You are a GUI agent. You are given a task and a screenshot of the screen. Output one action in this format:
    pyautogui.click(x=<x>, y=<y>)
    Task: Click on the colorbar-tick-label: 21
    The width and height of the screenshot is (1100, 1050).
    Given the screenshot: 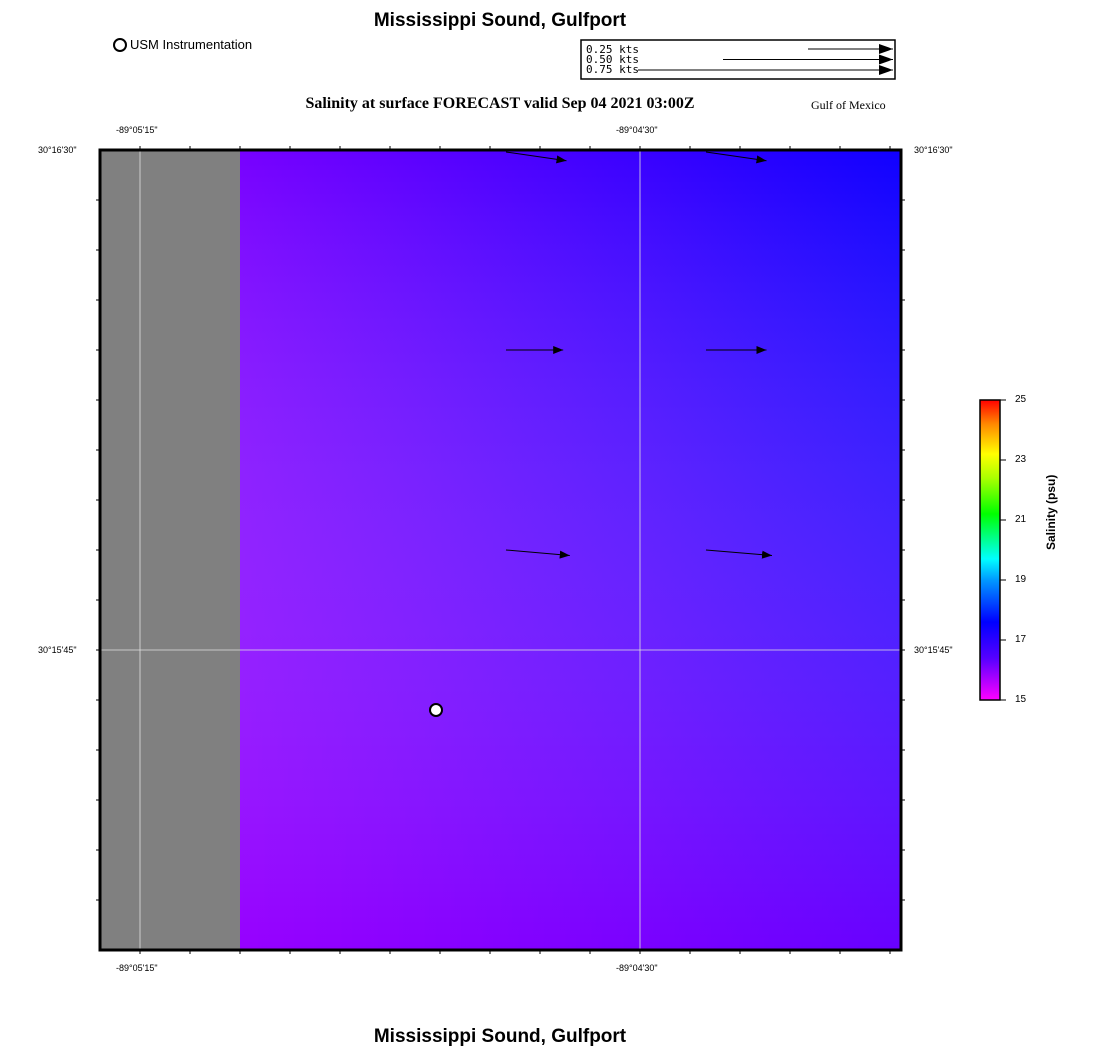 What is the action you would take?
    pyautogui.click(x=1021, y=519)
    